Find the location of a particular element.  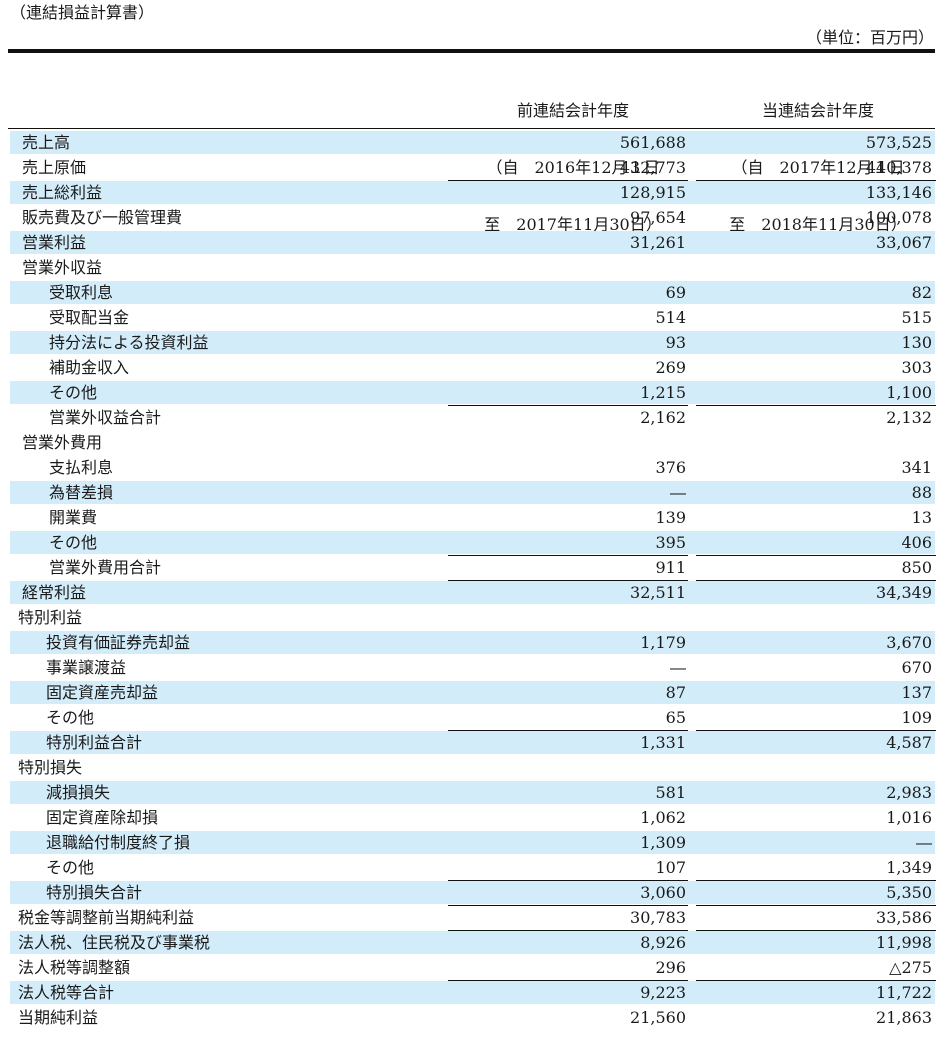

value-prev-year: ― is located at coordinates (678, 667).